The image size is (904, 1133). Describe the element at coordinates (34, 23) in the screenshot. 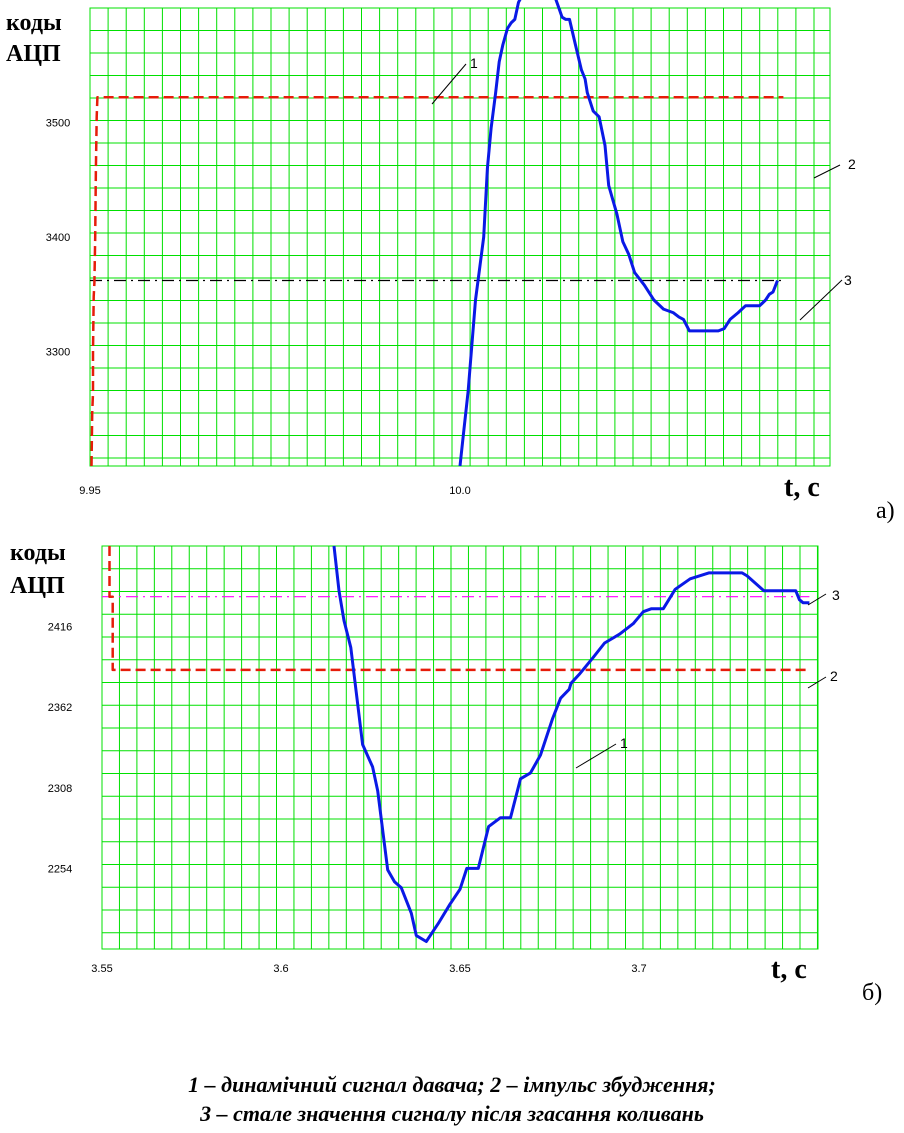

I see `panel-a-ylabel-line1: коды` at that location.